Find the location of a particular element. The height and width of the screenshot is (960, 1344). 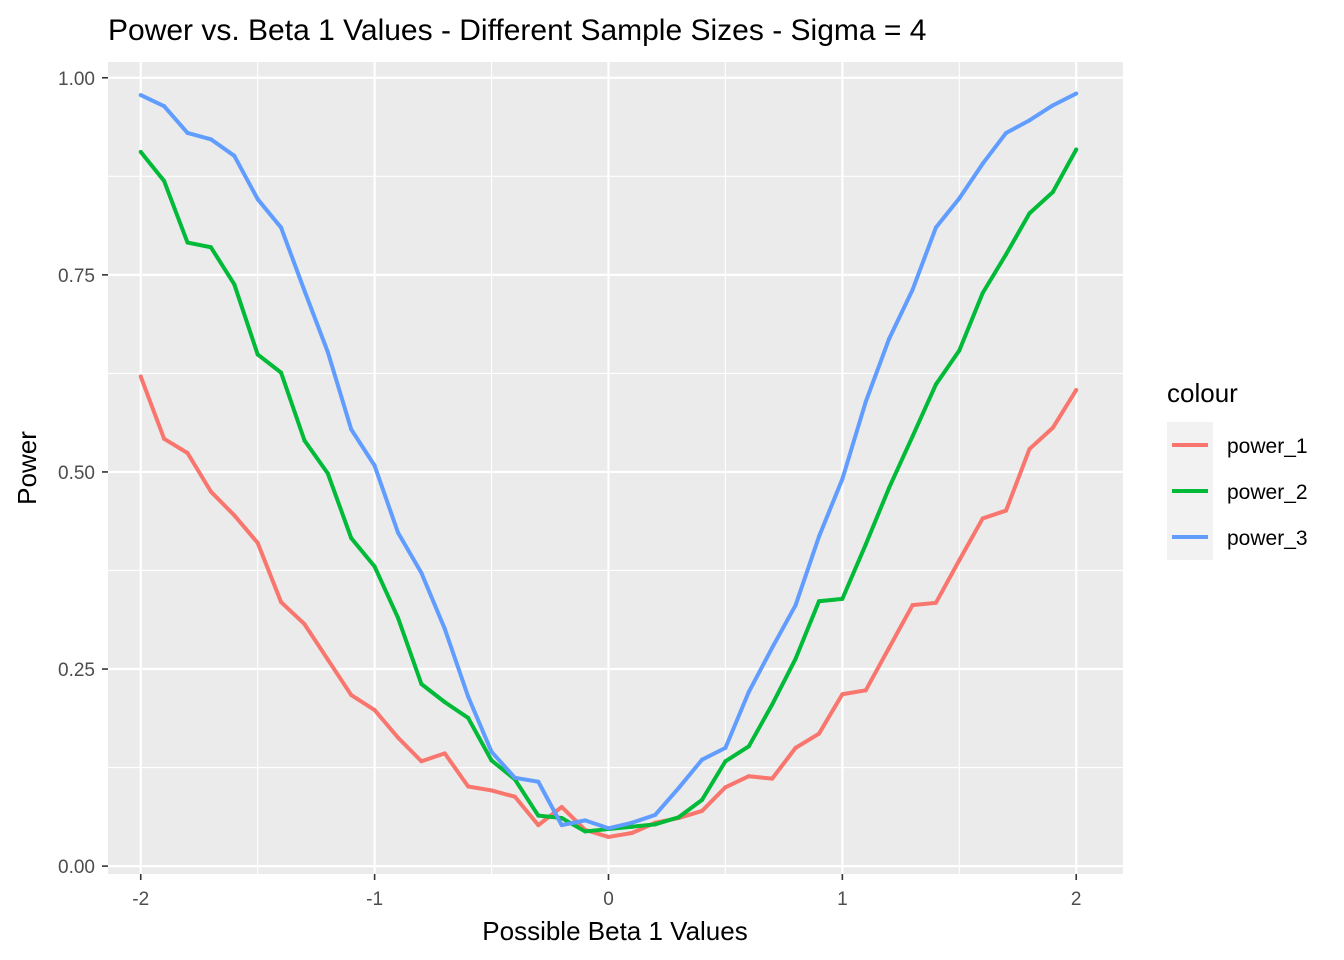

y-tick-label: 0.00 is located at coordinates (76, 867).